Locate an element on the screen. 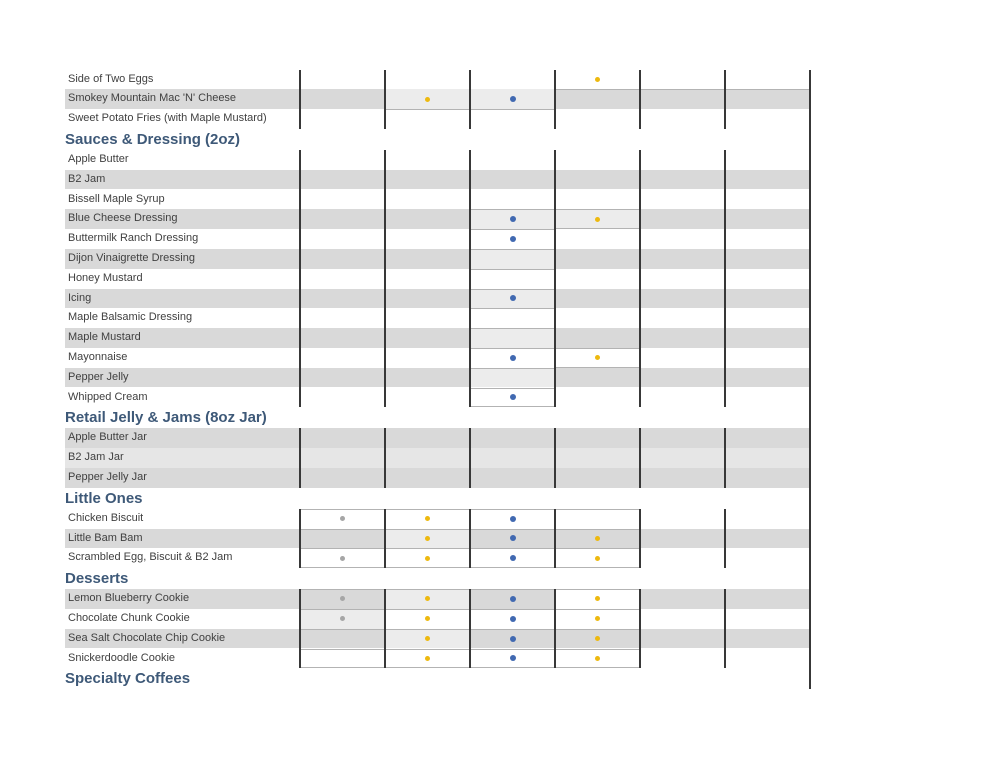 The image size is (1000, 773). table-row: Sea Salt Chocolate Chip Cookie is located at coordinates (437, 638).